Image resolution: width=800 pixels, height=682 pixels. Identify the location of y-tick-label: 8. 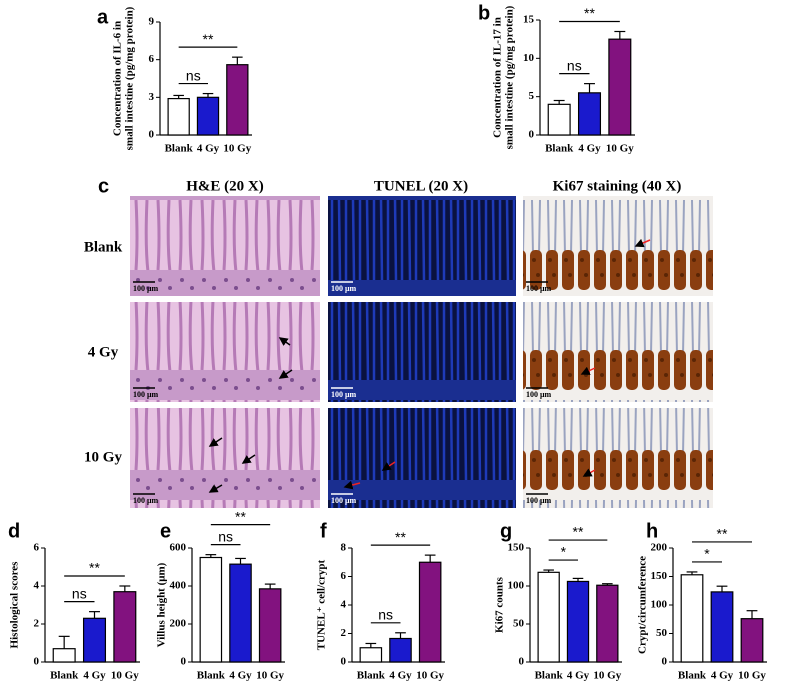
(344, 548).